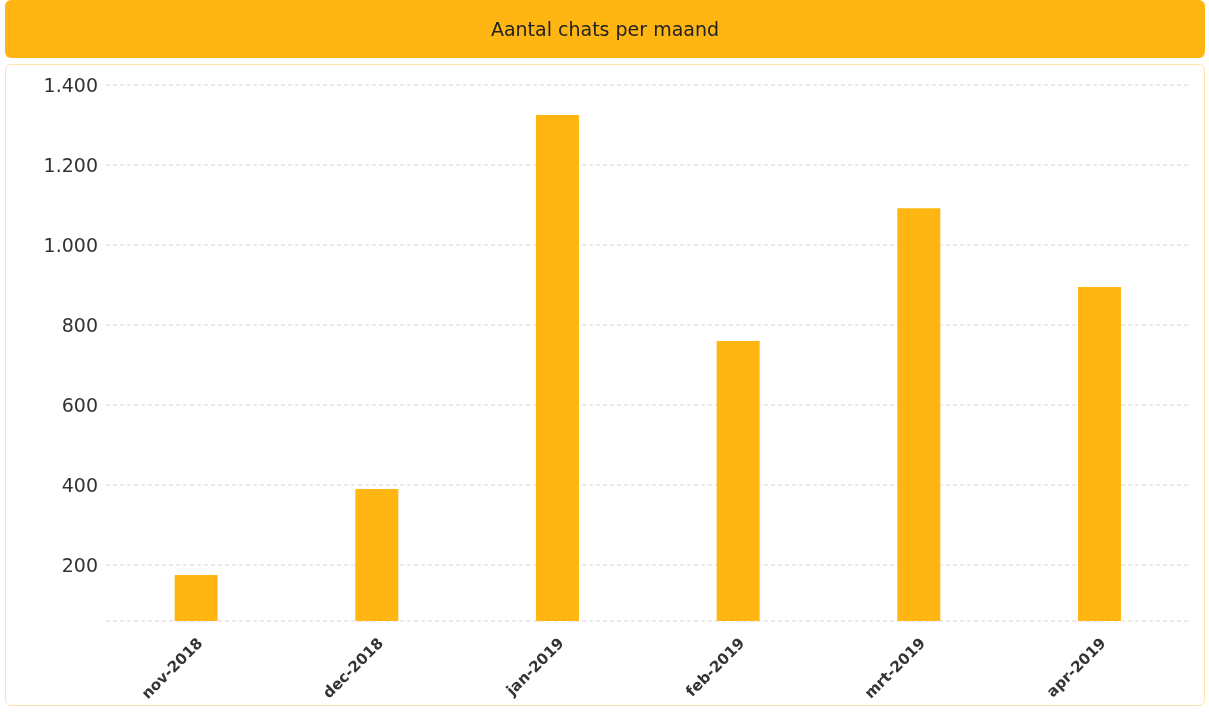 The image size is (1209, 713). I want to click on chart-title: Aantal chats per maand, so click(605, 29).